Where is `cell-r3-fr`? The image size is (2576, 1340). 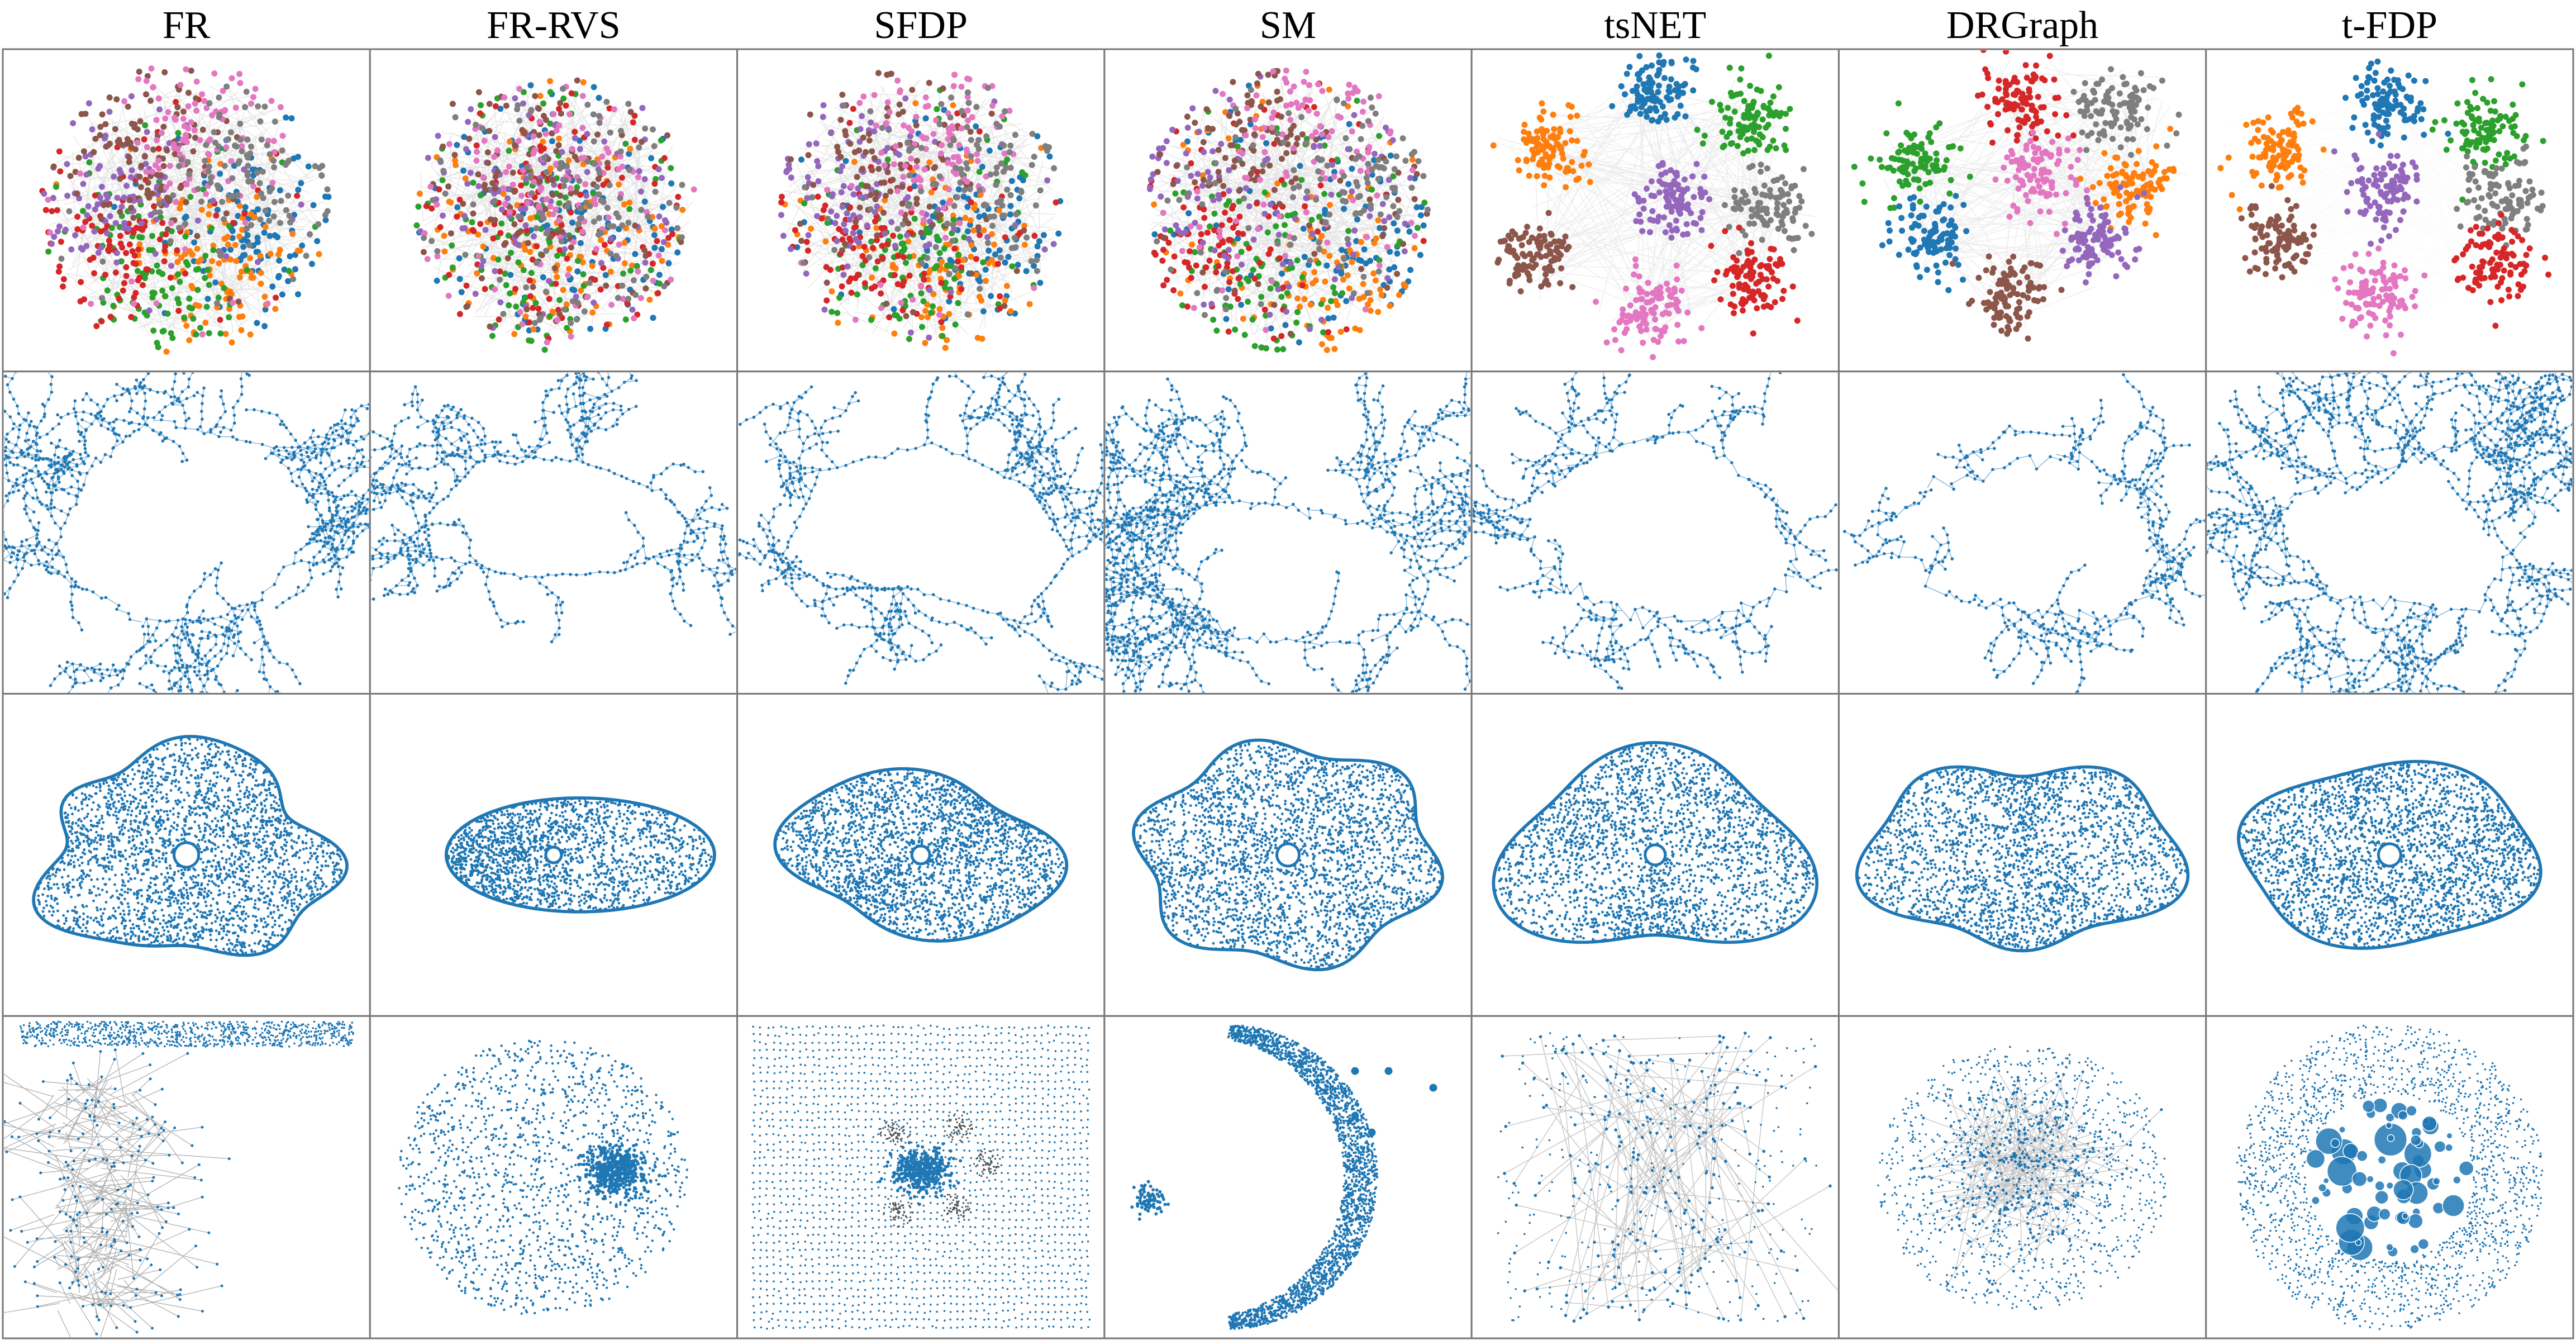
cell-r3-fr is located at coordinates (186, 855).